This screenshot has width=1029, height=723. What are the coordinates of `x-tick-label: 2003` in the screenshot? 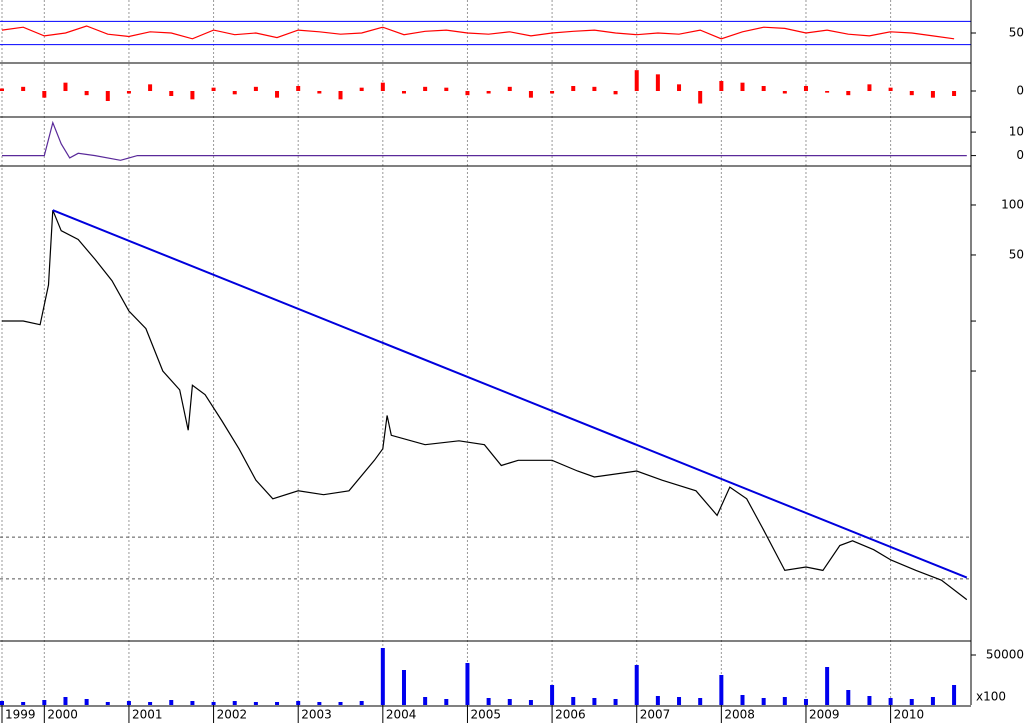 It's located at (316, 715).